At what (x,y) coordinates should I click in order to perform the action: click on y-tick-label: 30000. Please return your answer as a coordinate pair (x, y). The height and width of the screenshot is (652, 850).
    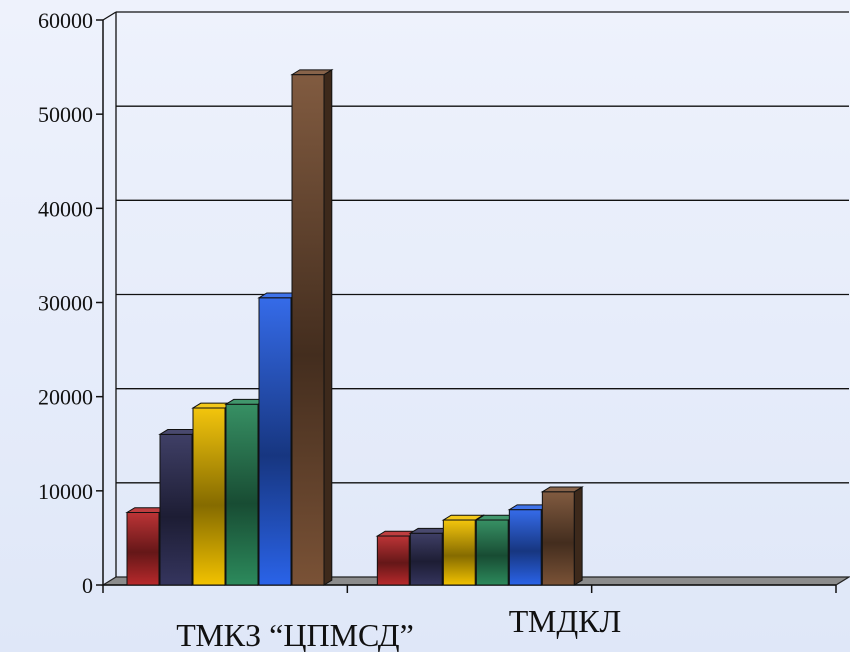
    Looking at the image, I should click on (65, 303).